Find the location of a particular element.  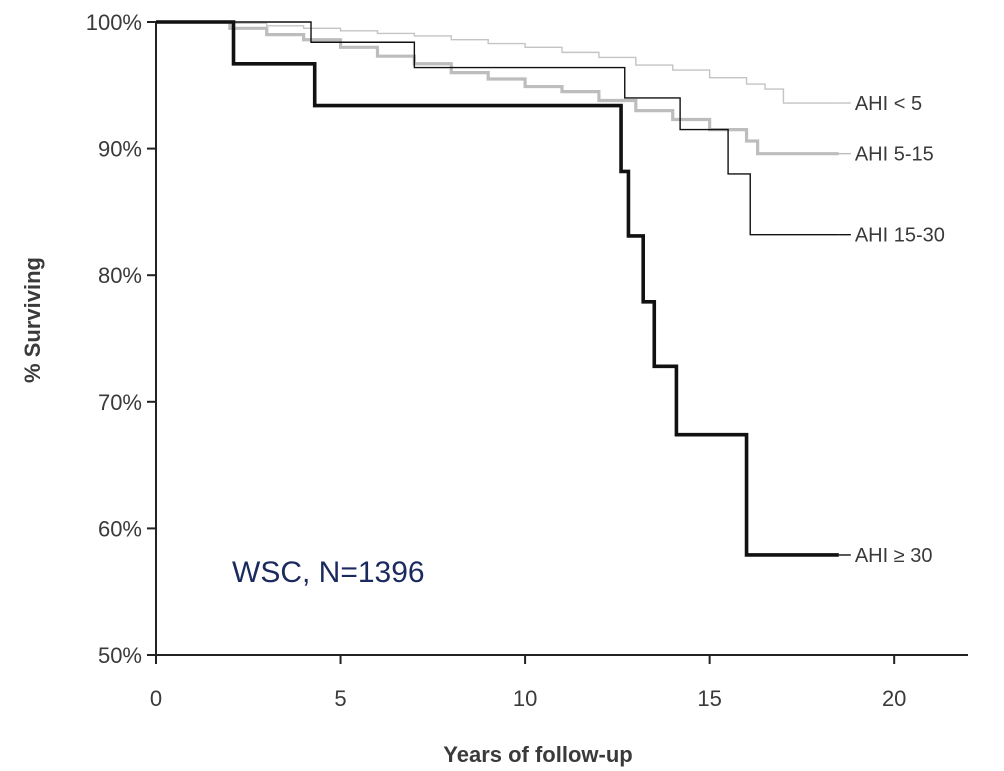

chart-annotation: WSC, N=1396 is located at coordinates (328, 572).